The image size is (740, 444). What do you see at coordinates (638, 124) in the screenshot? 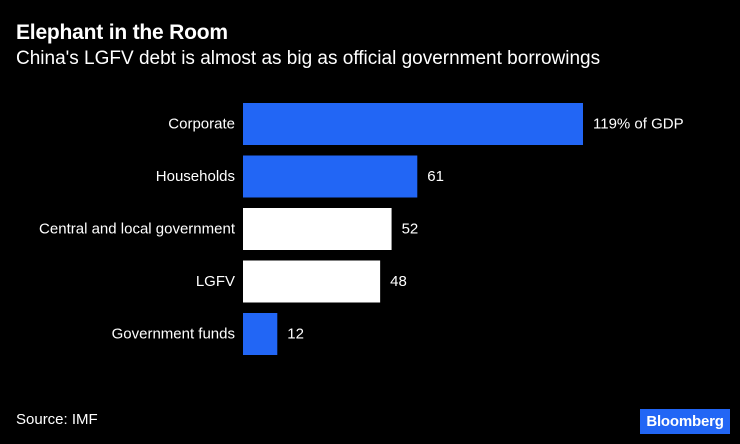
I see `value-label-0: 119% of GDP` at bounding box center [638, 124].